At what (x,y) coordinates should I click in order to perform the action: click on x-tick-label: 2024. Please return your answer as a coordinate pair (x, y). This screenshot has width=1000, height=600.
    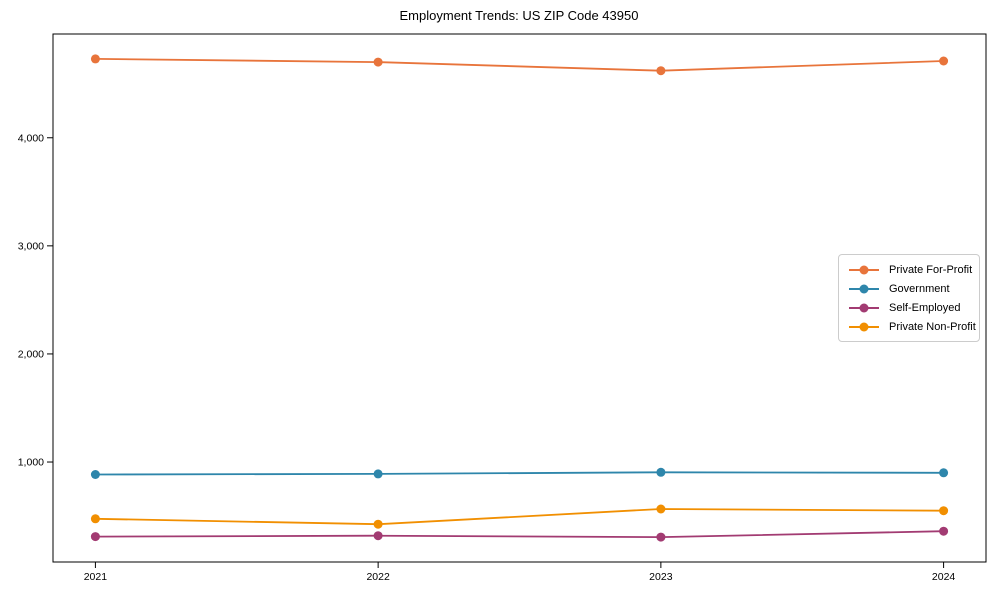
    Looking at the image, I should click on (944, 577).